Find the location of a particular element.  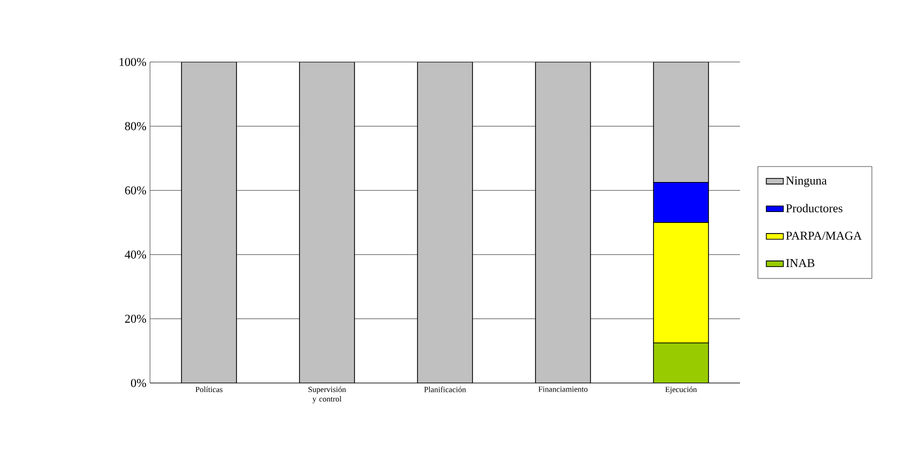

y-tick-label: 60% is located at coordinates (135, 190).